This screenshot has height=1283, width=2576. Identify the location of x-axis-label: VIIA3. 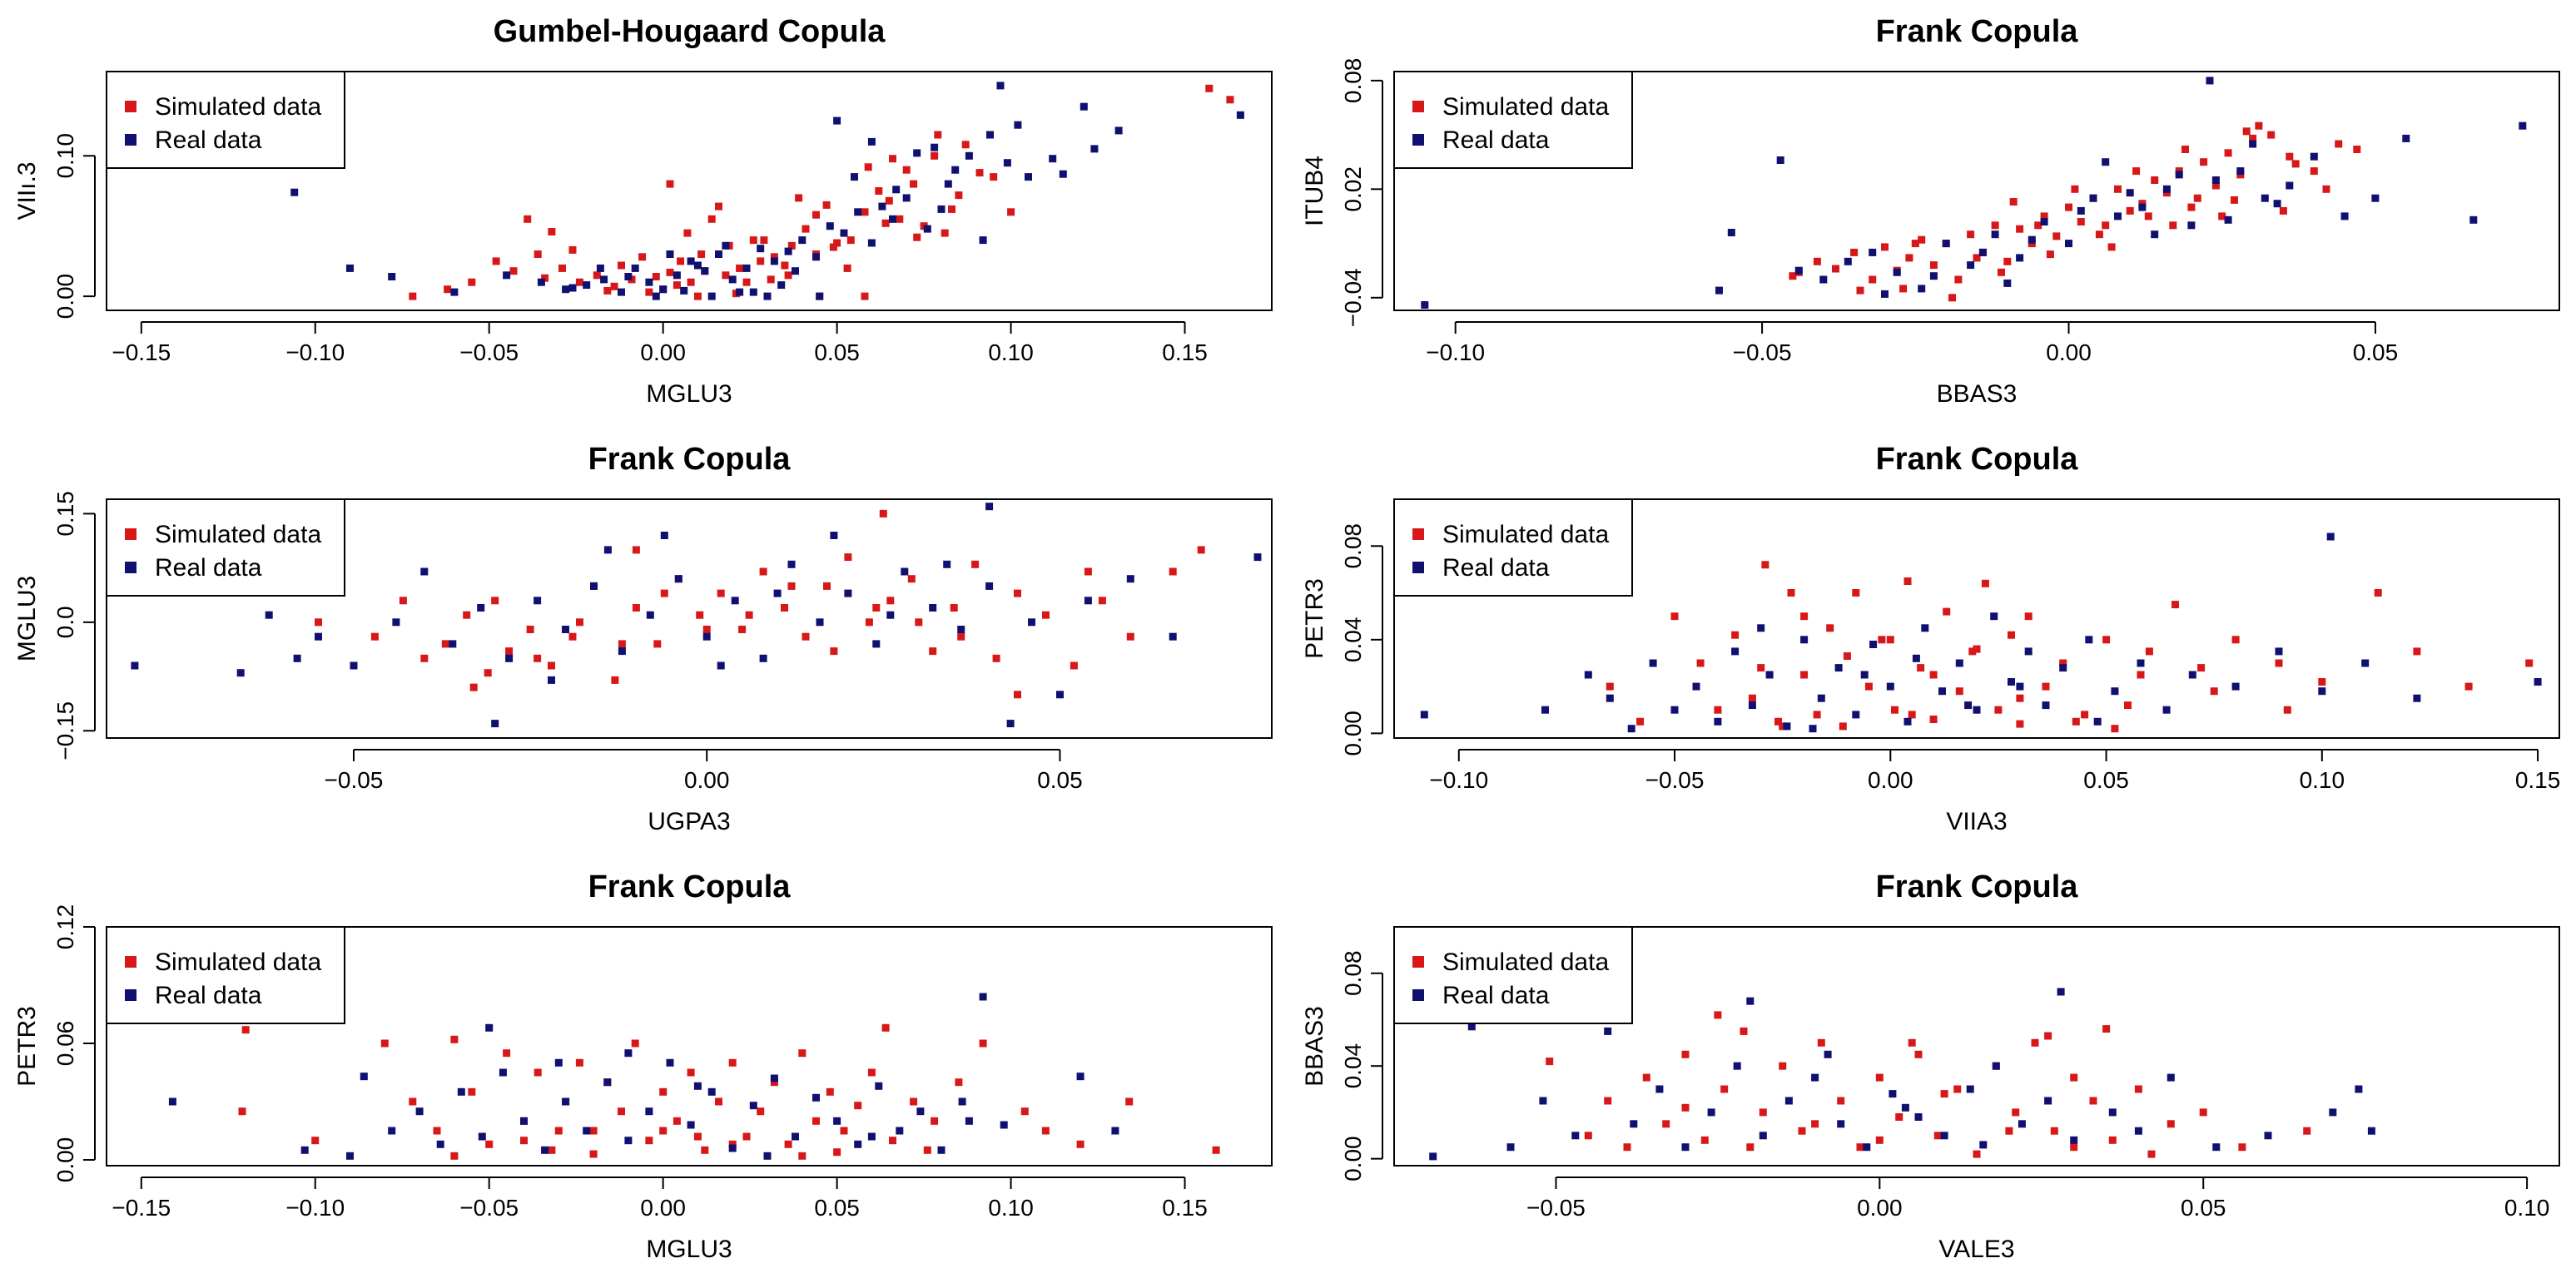
(1976, 822).